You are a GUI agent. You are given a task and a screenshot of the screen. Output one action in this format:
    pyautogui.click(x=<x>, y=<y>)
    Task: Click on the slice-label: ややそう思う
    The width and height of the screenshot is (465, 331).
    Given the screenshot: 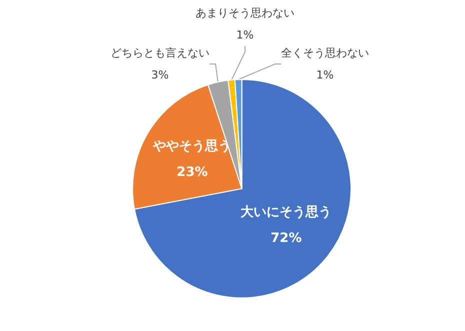 What is the action you would take?
    pyautogui.click(x=192, y=146)
    